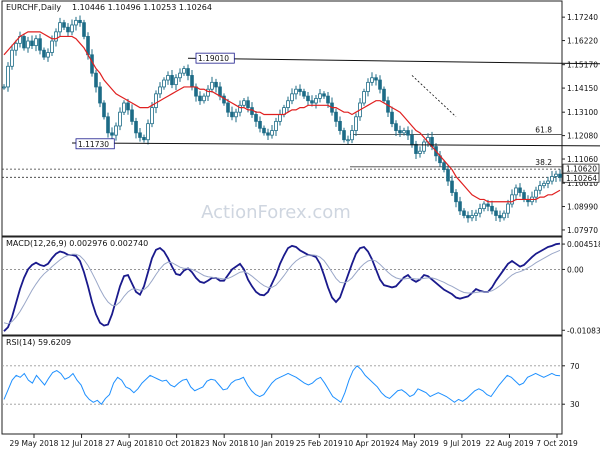  I want to click on price-y-tick-label: 1.14150, so click(582, 88).